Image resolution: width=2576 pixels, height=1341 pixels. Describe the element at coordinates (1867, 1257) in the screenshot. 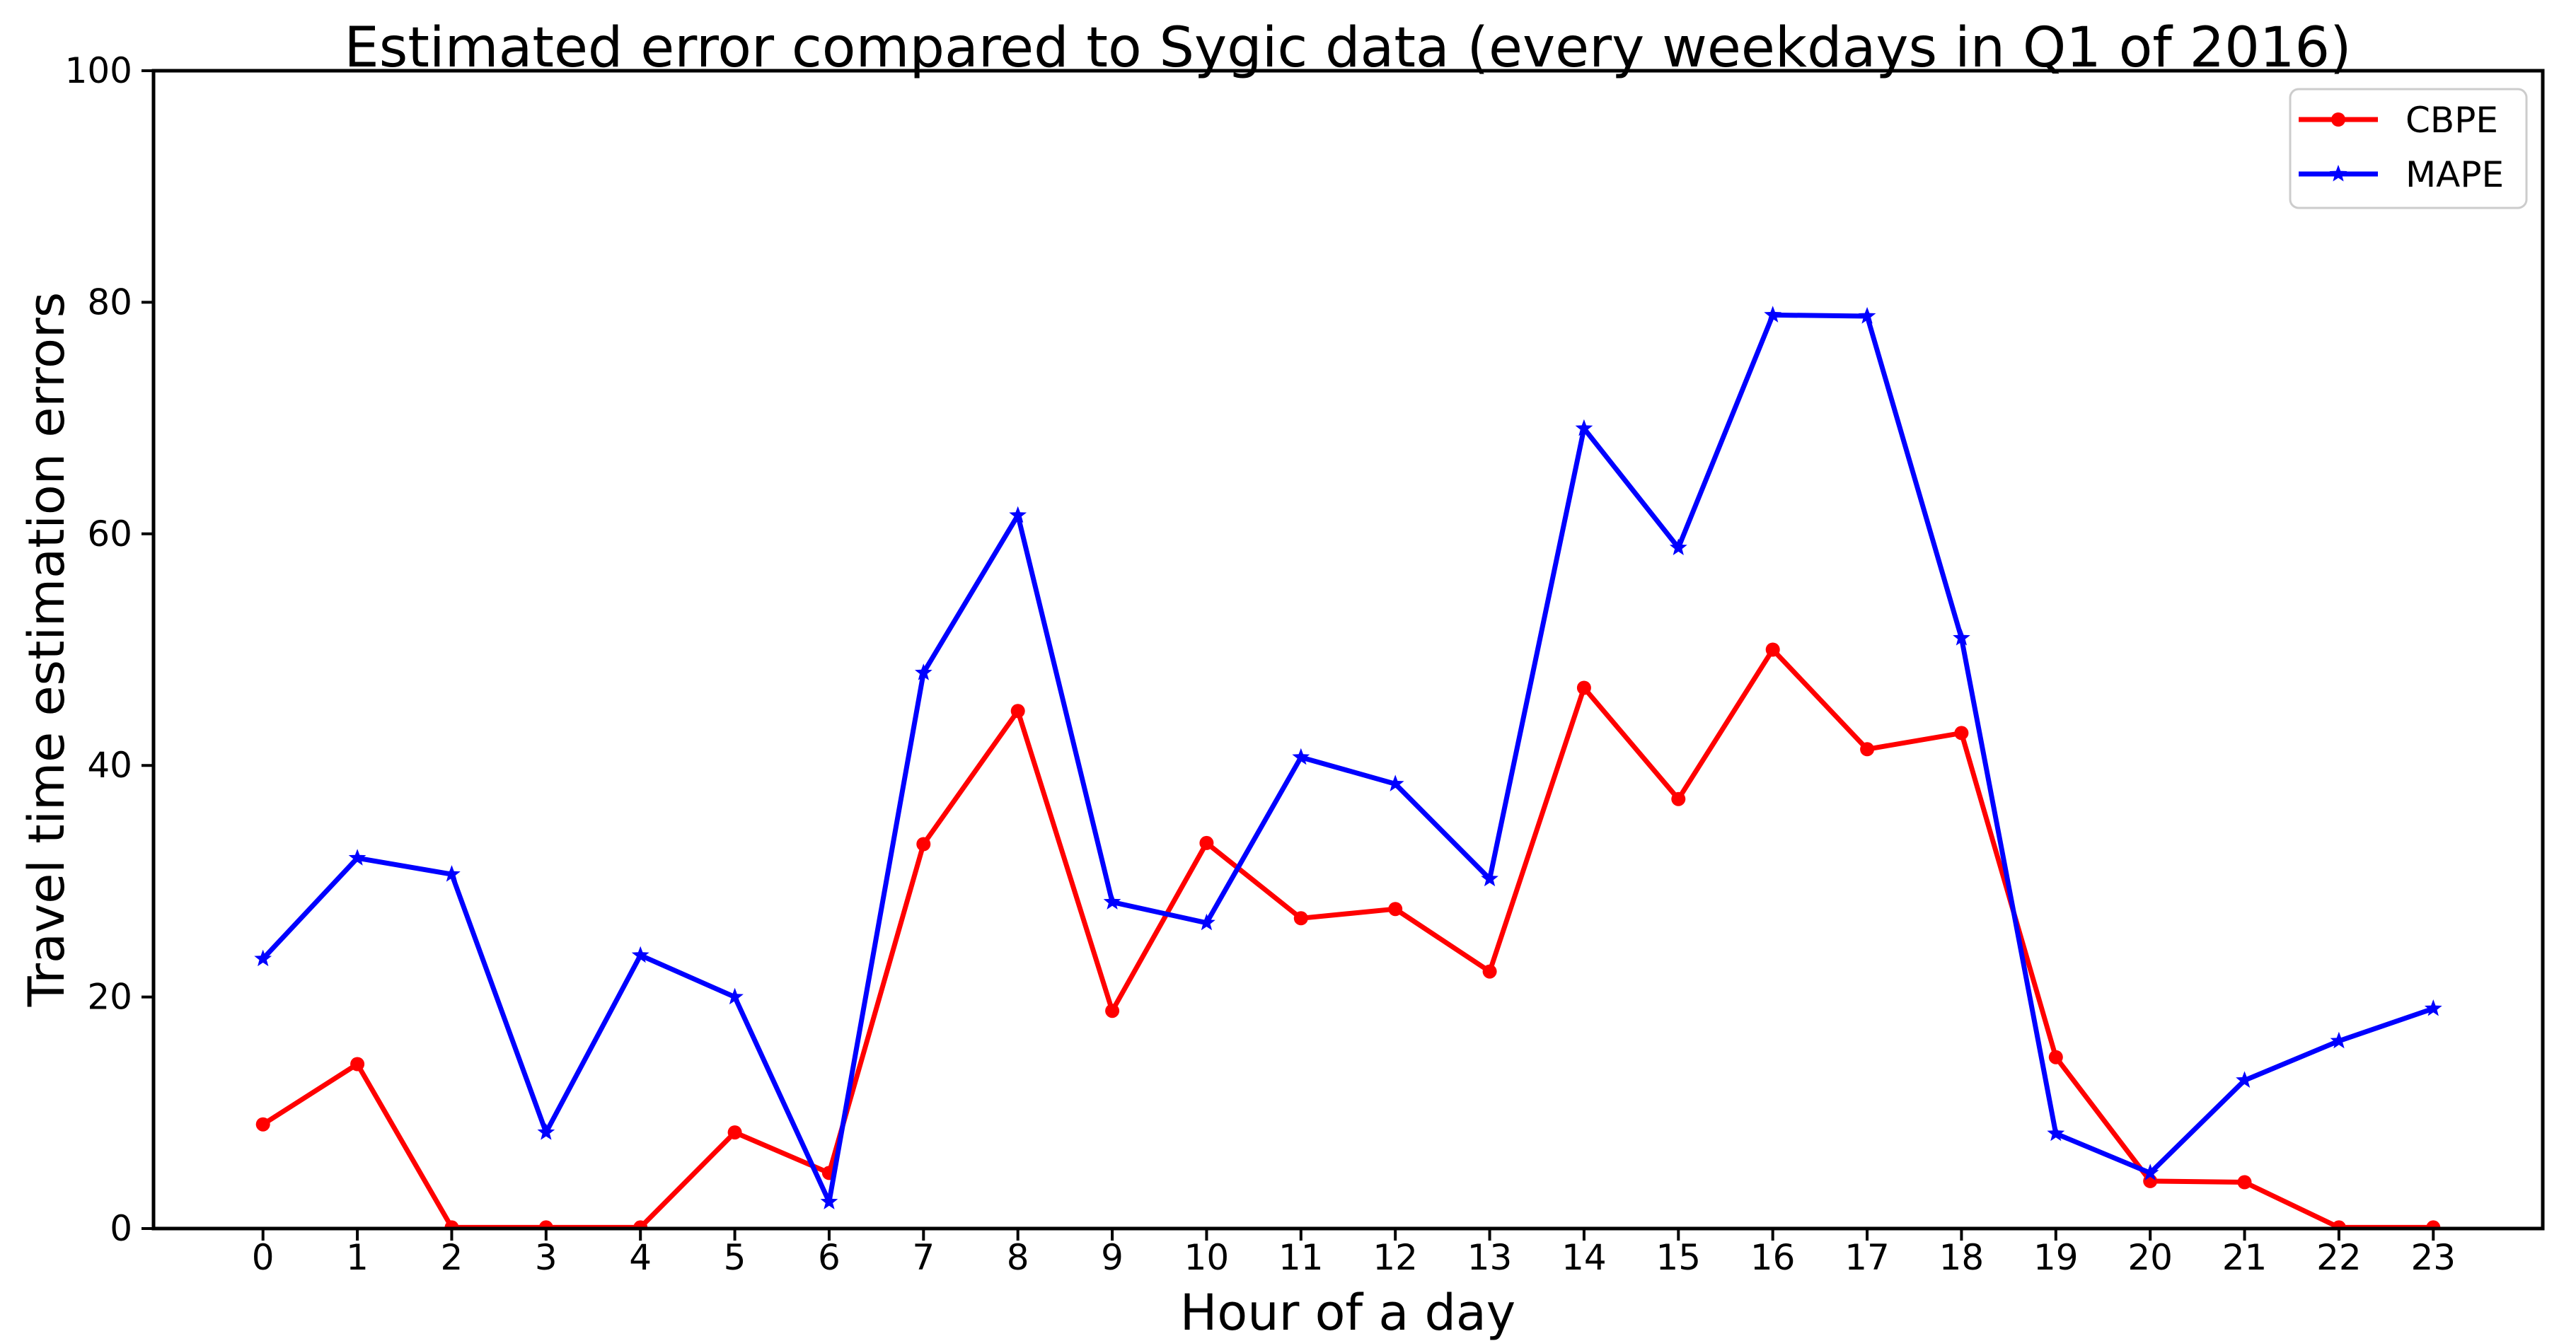

I see `x-tick-label: 17` at that location.